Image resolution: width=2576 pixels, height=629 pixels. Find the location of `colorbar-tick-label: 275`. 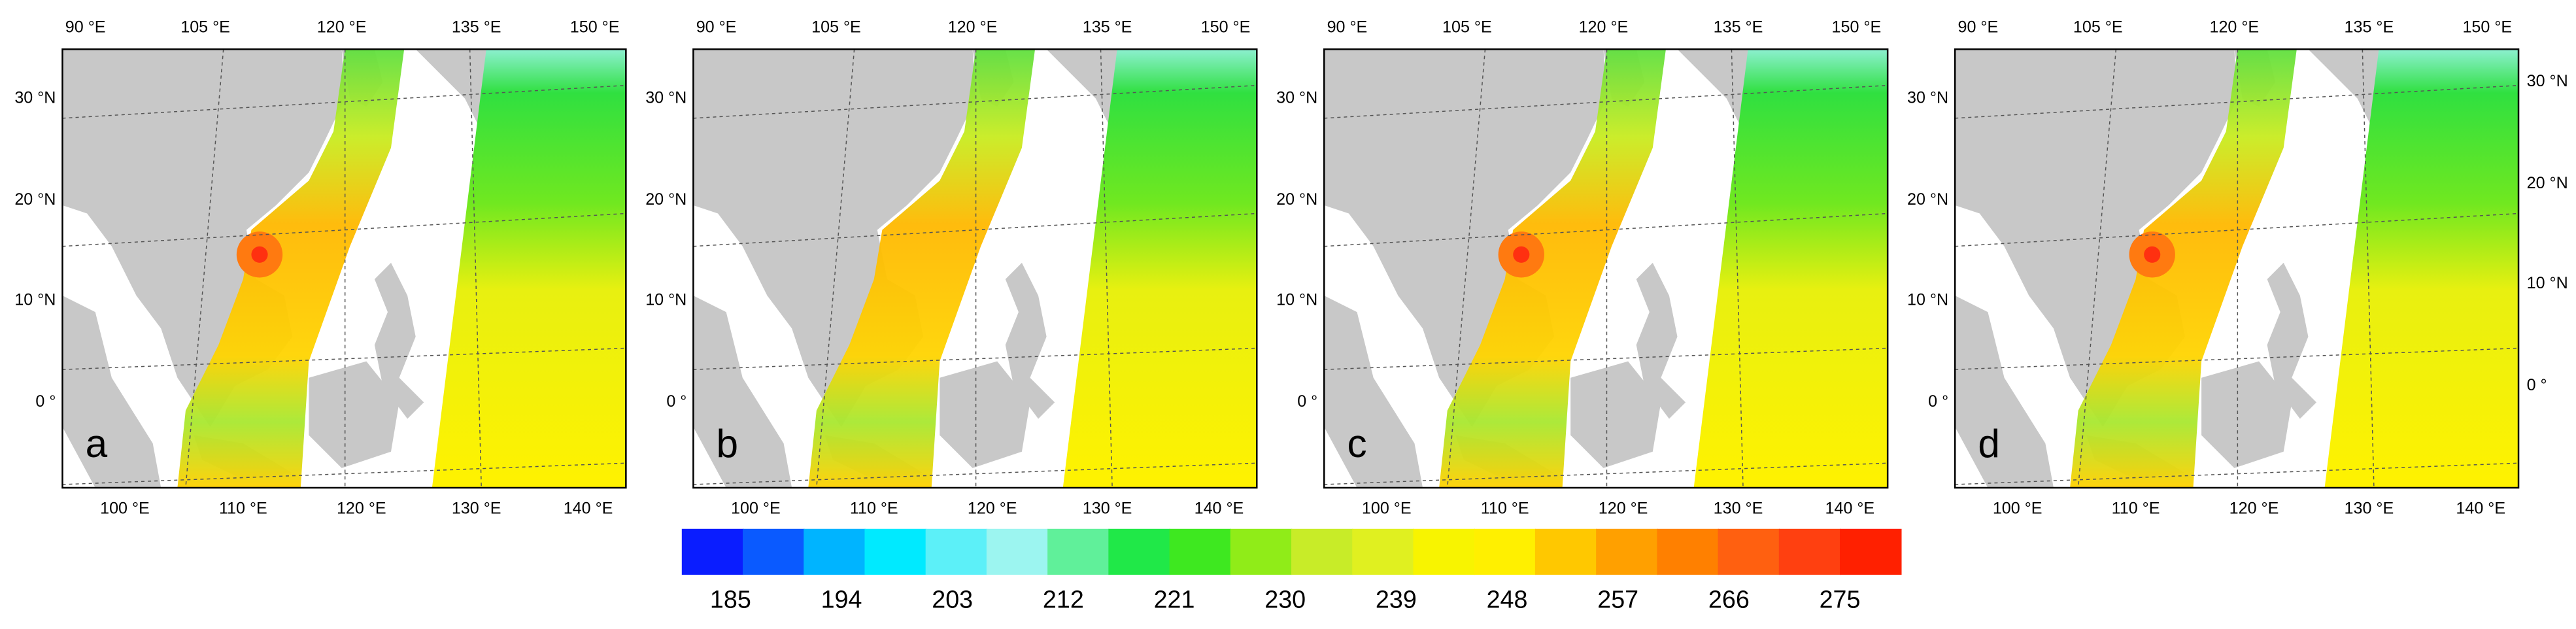

colorbar-tick-label: 275 is located at coordinates (1840, 599).